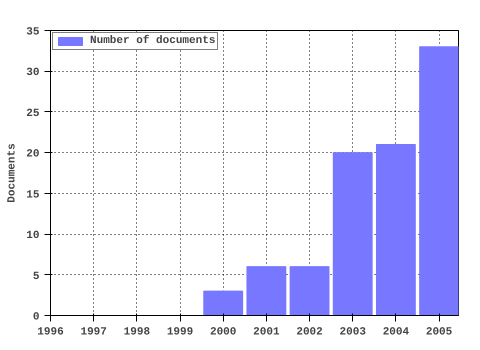 The height and width of the screenshot is (350, 480). Describe the element at coordinates (33, 236) in the screenshot. I see `y-tick-label: 10` at that location.